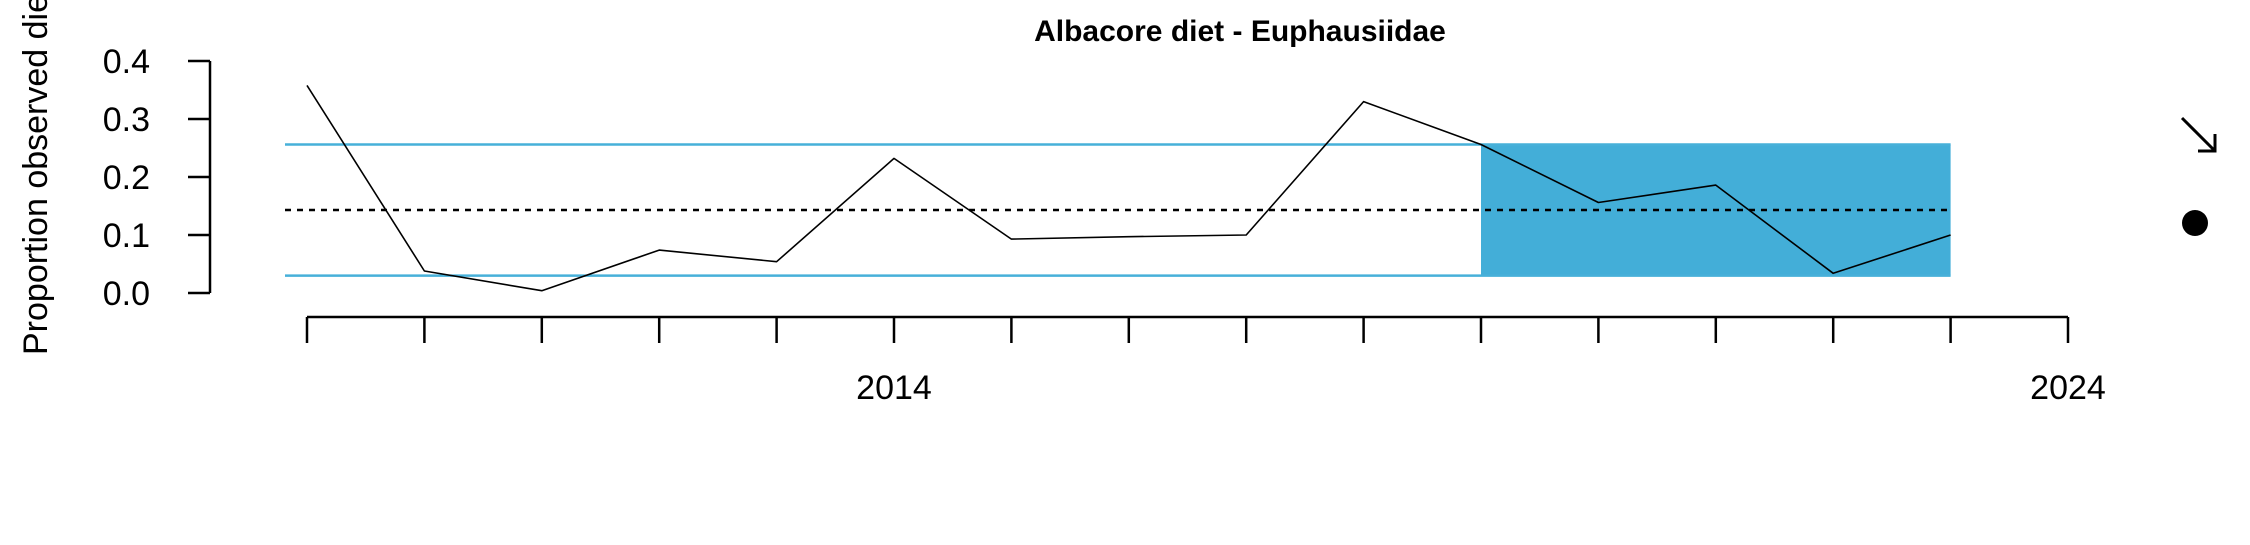  I want to click on y-tick-label: 0.1, so click(126, 236).